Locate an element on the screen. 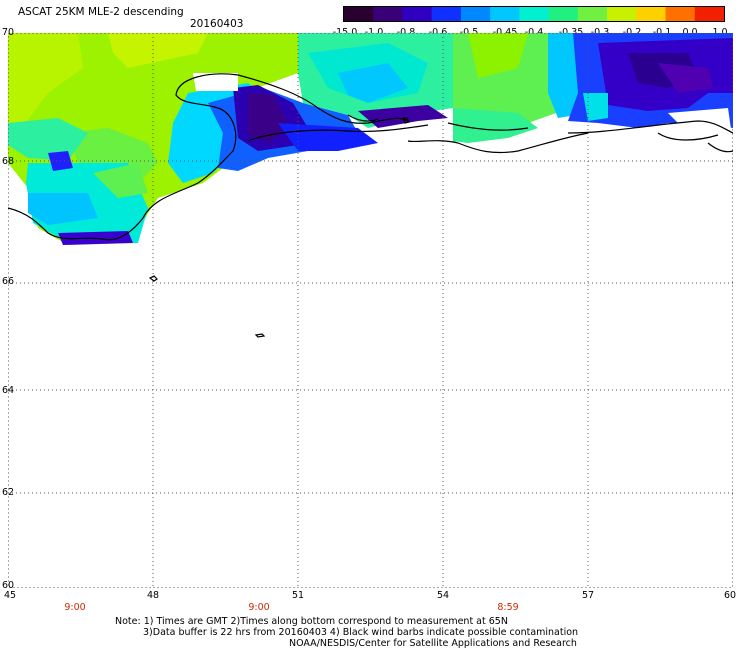  color-scale-border is located at coordinates (534, 14).